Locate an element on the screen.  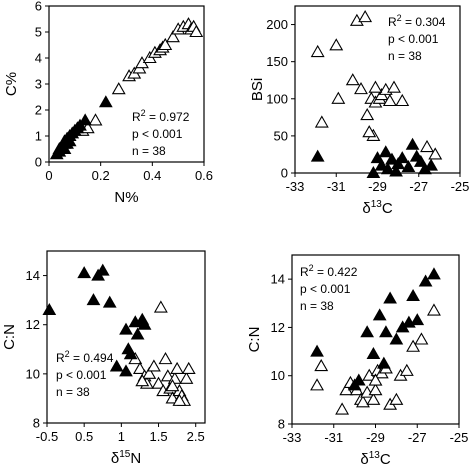
x-axis-label: δ13C is located at coordinates (377, 208).